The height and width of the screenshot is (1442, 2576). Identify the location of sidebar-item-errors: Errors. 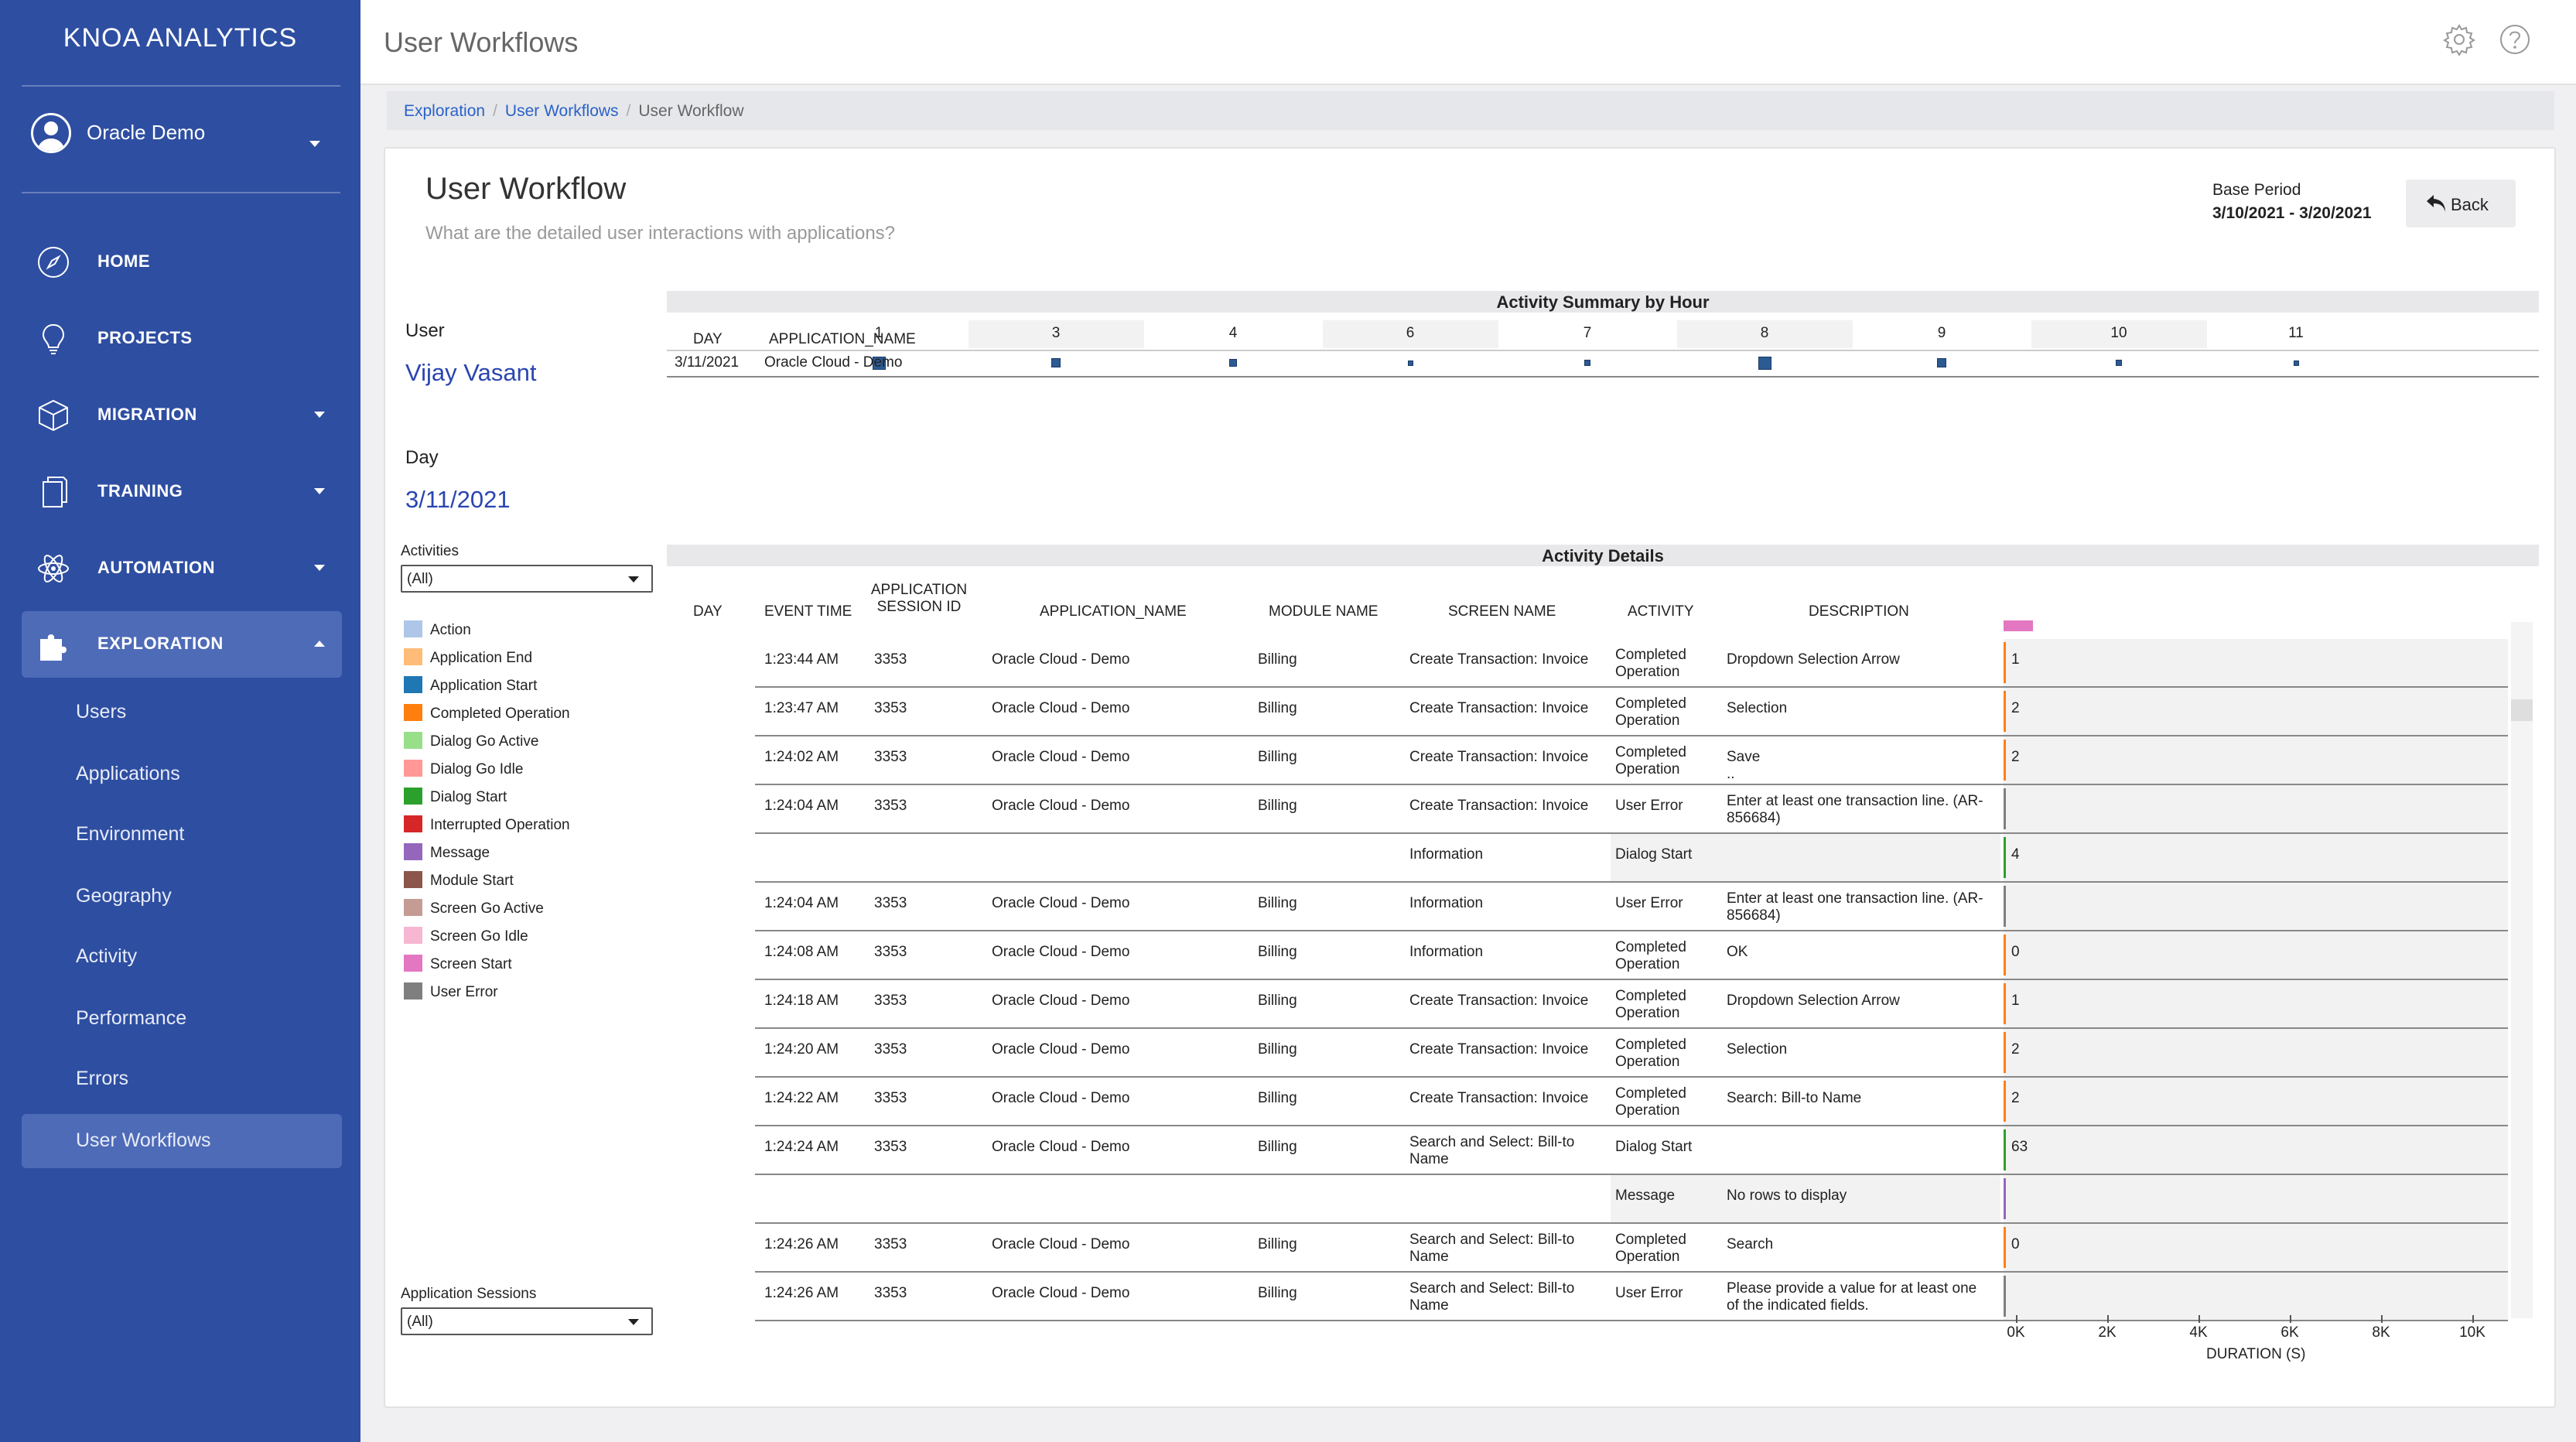
(182, 1079).